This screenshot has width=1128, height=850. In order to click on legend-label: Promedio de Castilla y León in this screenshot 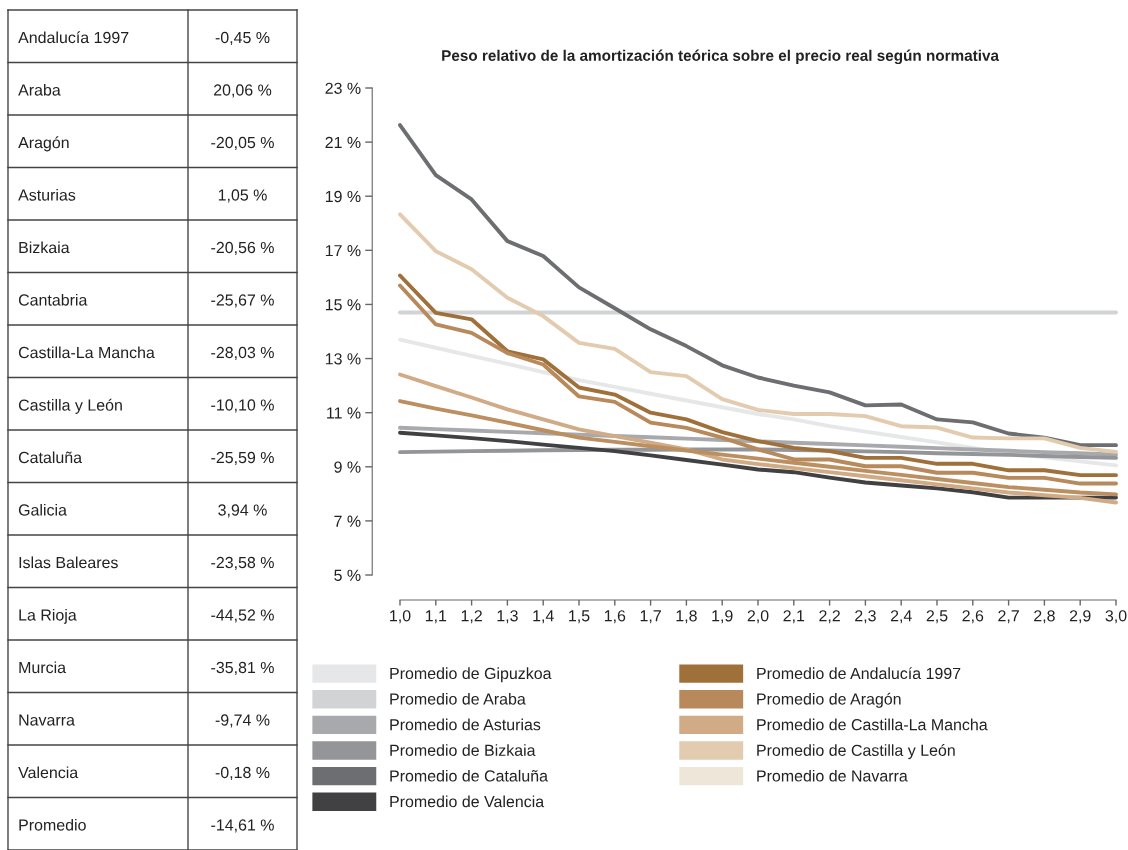, I will do `click(856, 752)`.